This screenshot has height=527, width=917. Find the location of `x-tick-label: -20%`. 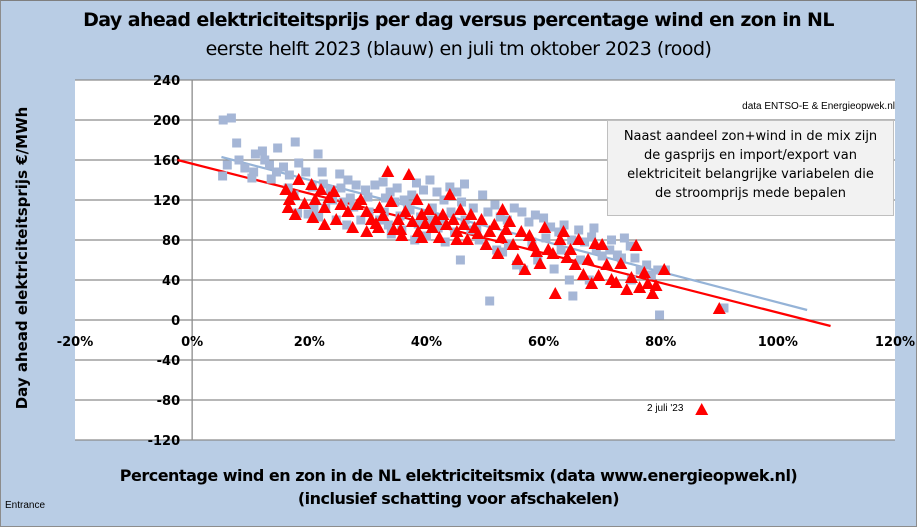

x-tick-label: -20% is located at coordinates (75, 342).